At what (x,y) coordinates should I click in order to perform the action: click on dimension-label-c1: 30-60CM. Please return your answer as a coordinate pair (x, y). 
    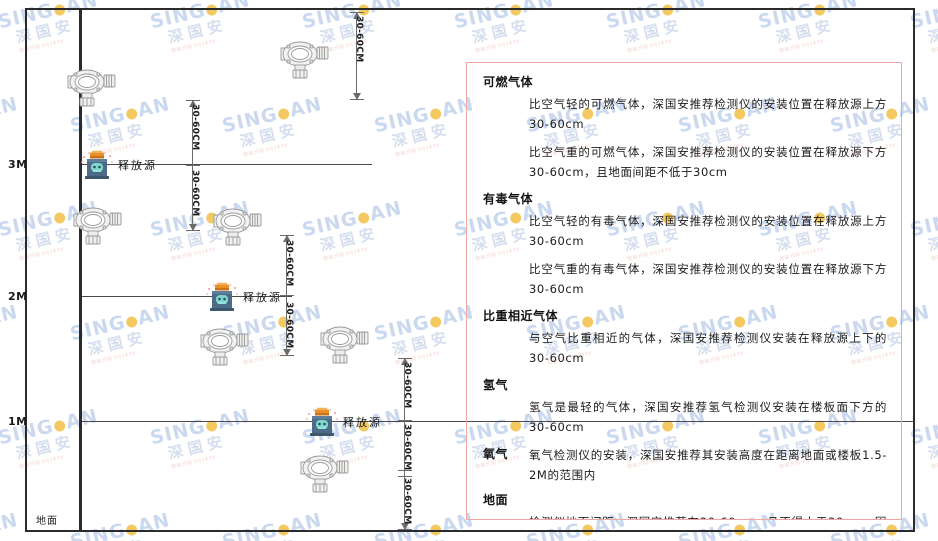
    Looking at the image, I should click on (289, 263).